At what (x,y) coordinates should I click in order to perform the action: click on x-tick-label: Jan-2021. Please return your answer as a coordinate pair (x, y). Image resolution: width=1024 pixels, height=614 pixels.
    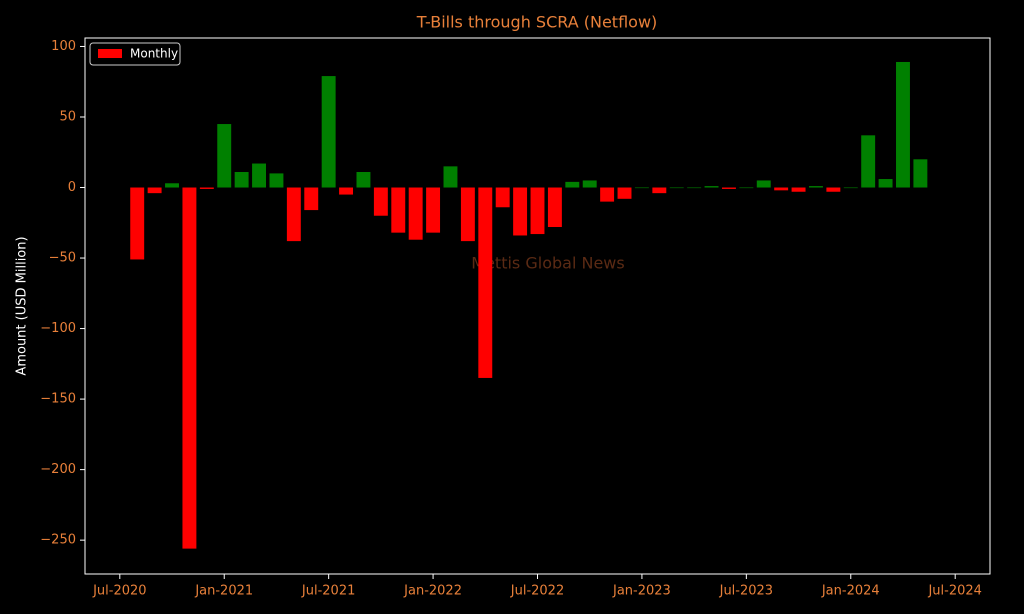
    Looking at the image, I should click on (223, 591).